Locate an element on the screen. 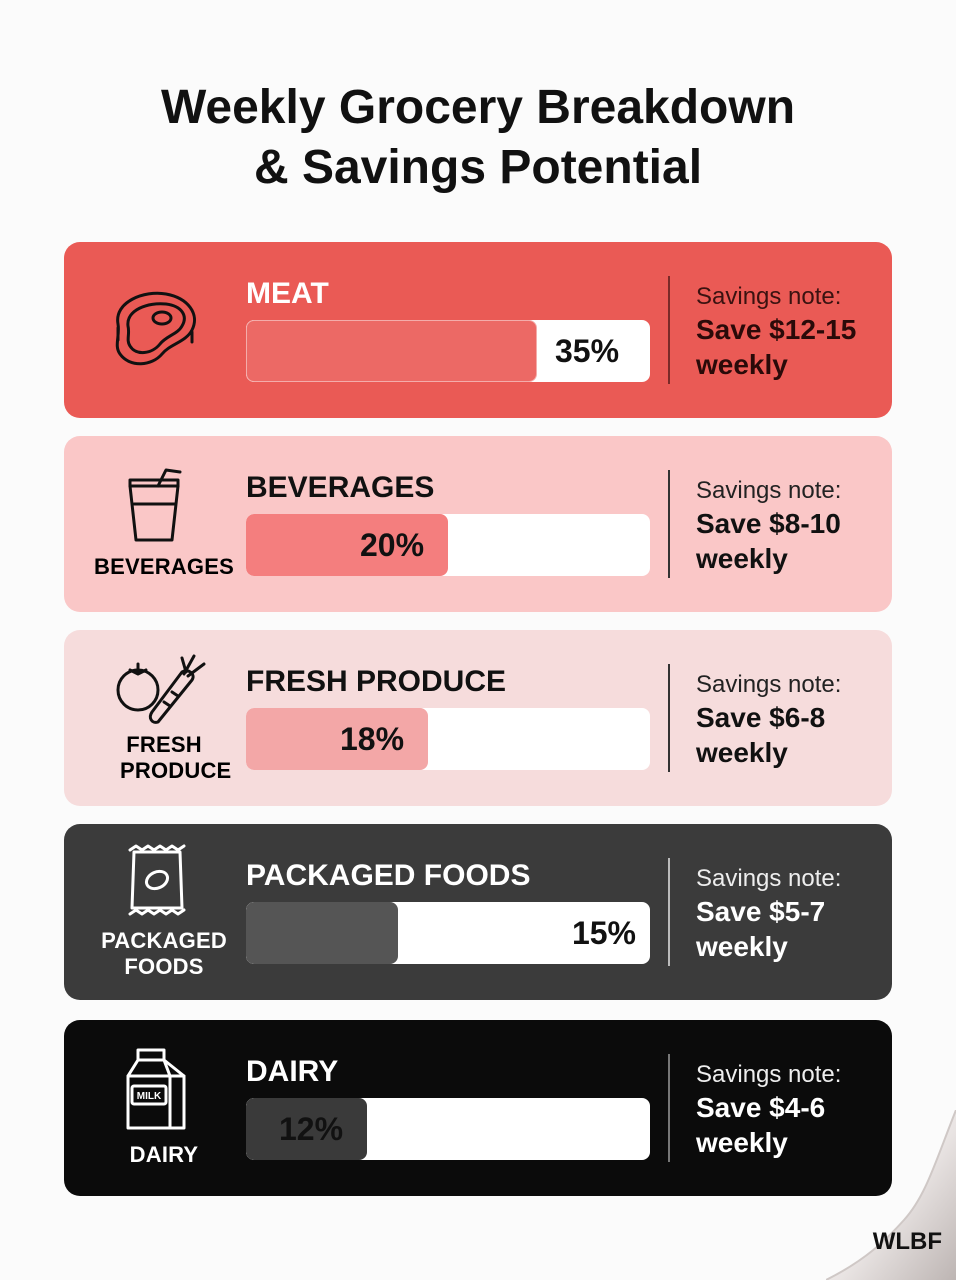  title-line-2: & Savings Potential is located at coordinates (478, 167).